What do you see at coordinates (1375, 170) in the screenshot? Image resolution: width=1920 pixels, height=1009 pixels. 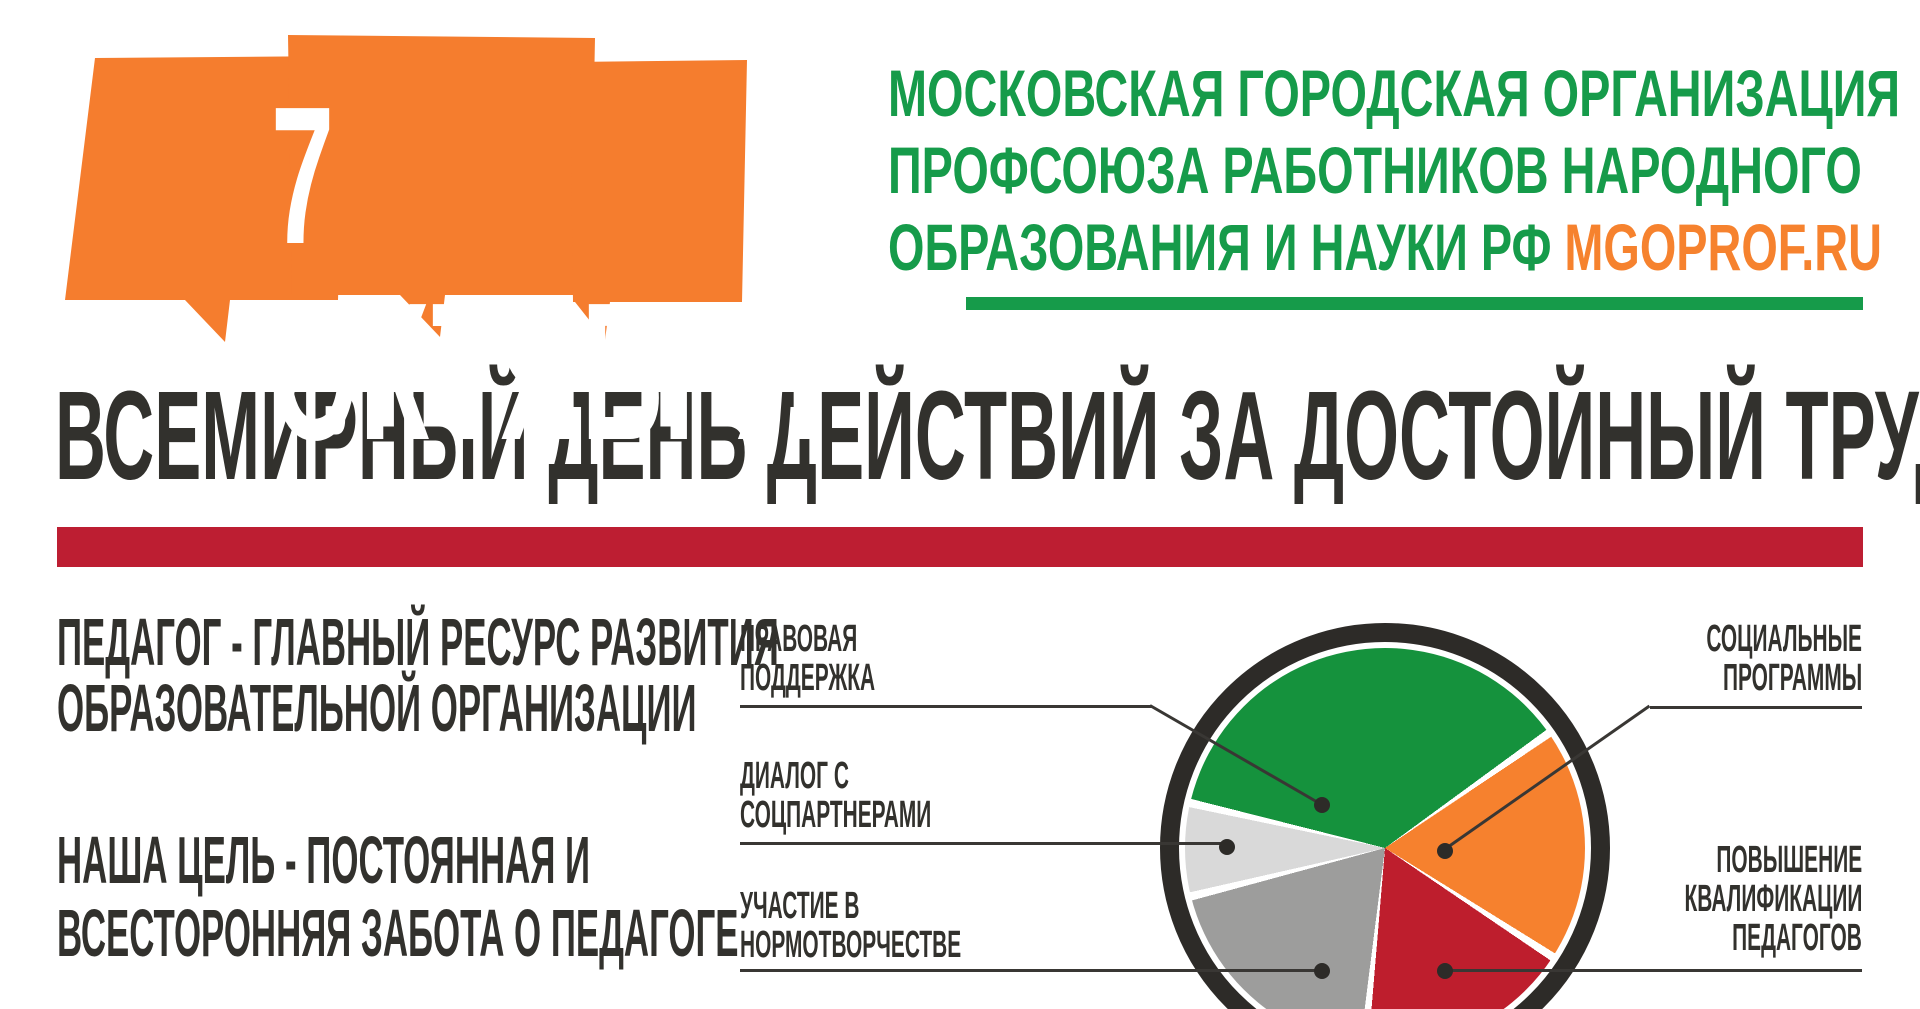 I see `org-line-2: ПРОФСОЮЗА РАБОТНИКОВ НАРОДНОГО` at bounding box center [1375, 170].